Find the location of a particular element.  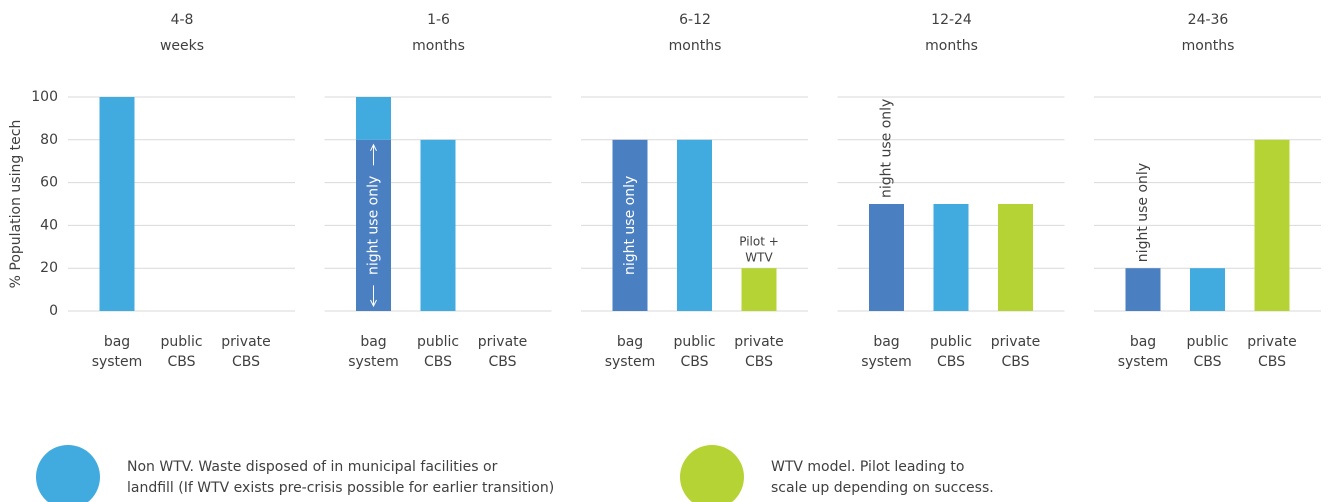

y-tick-label: 100 is located at coordinates (44, 97).